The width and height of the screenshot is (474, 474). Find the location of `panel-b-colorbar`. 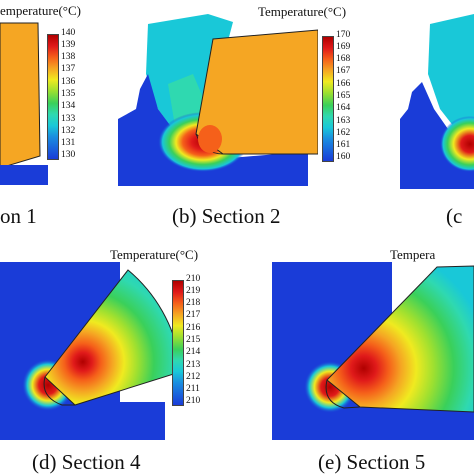

panel-b-colorbar is located at coordinates (328, 99).